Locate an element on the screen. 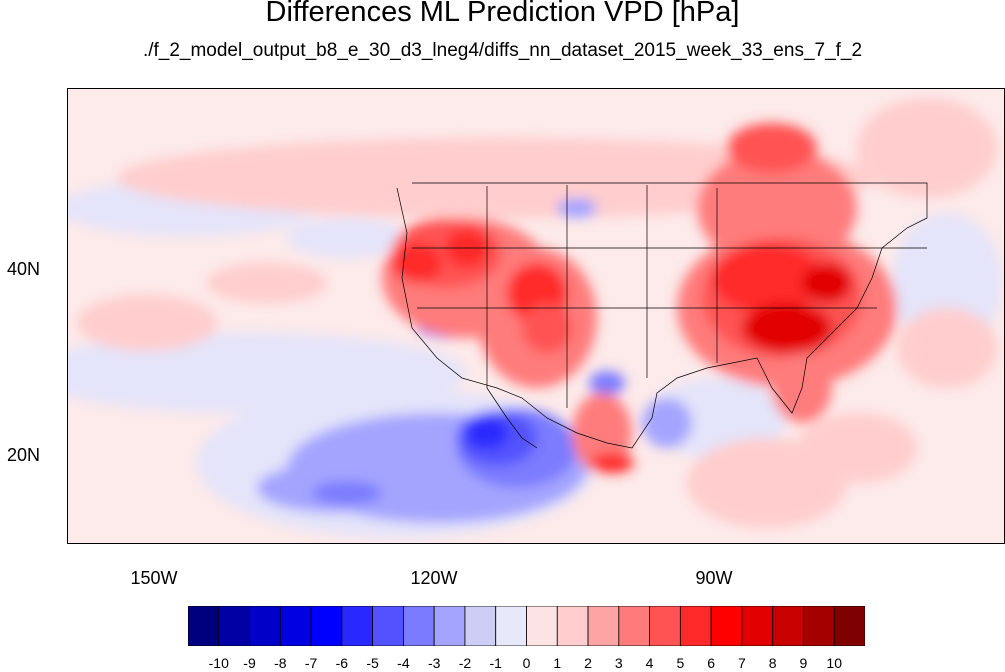  colorbar-tick-label: -7 is located at coordinates (311, 663).